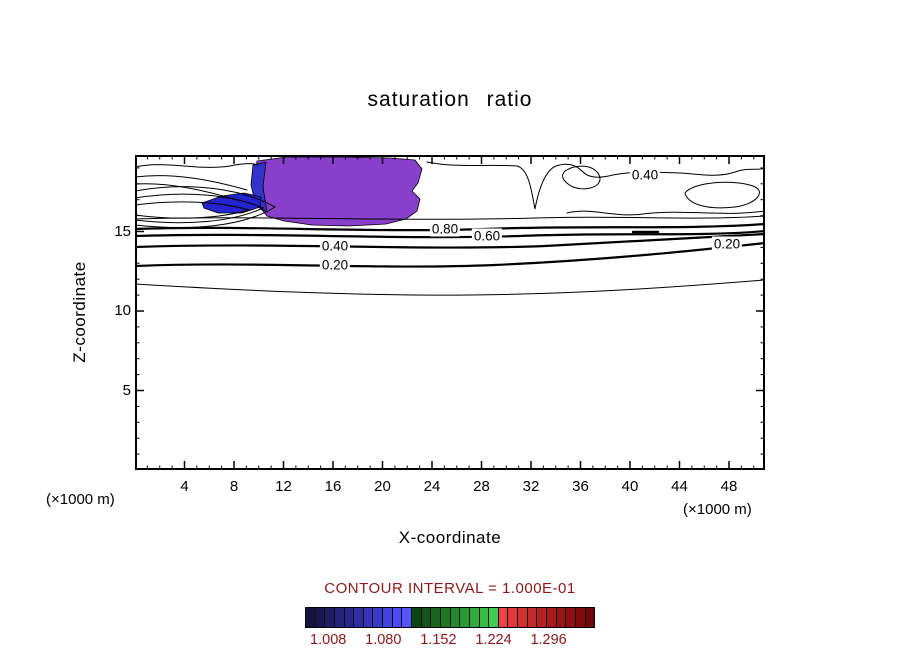 The image size is (904, 654). Describe the element at coordinates (283, 486) in the screenshot. I see `x-tick-label: 12` at that location.